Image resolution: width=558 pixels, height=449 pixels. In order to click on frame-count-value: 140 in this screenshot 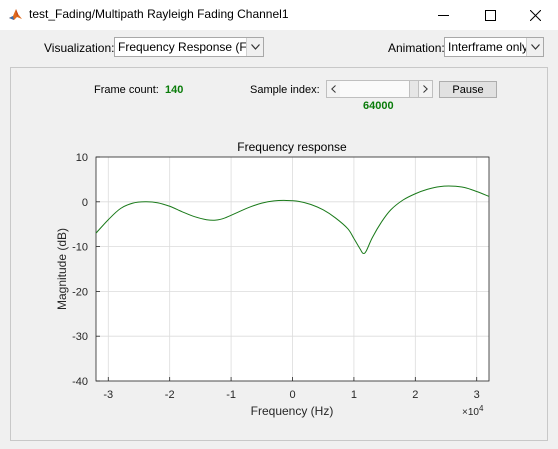, I will do `click(174, 90)`.